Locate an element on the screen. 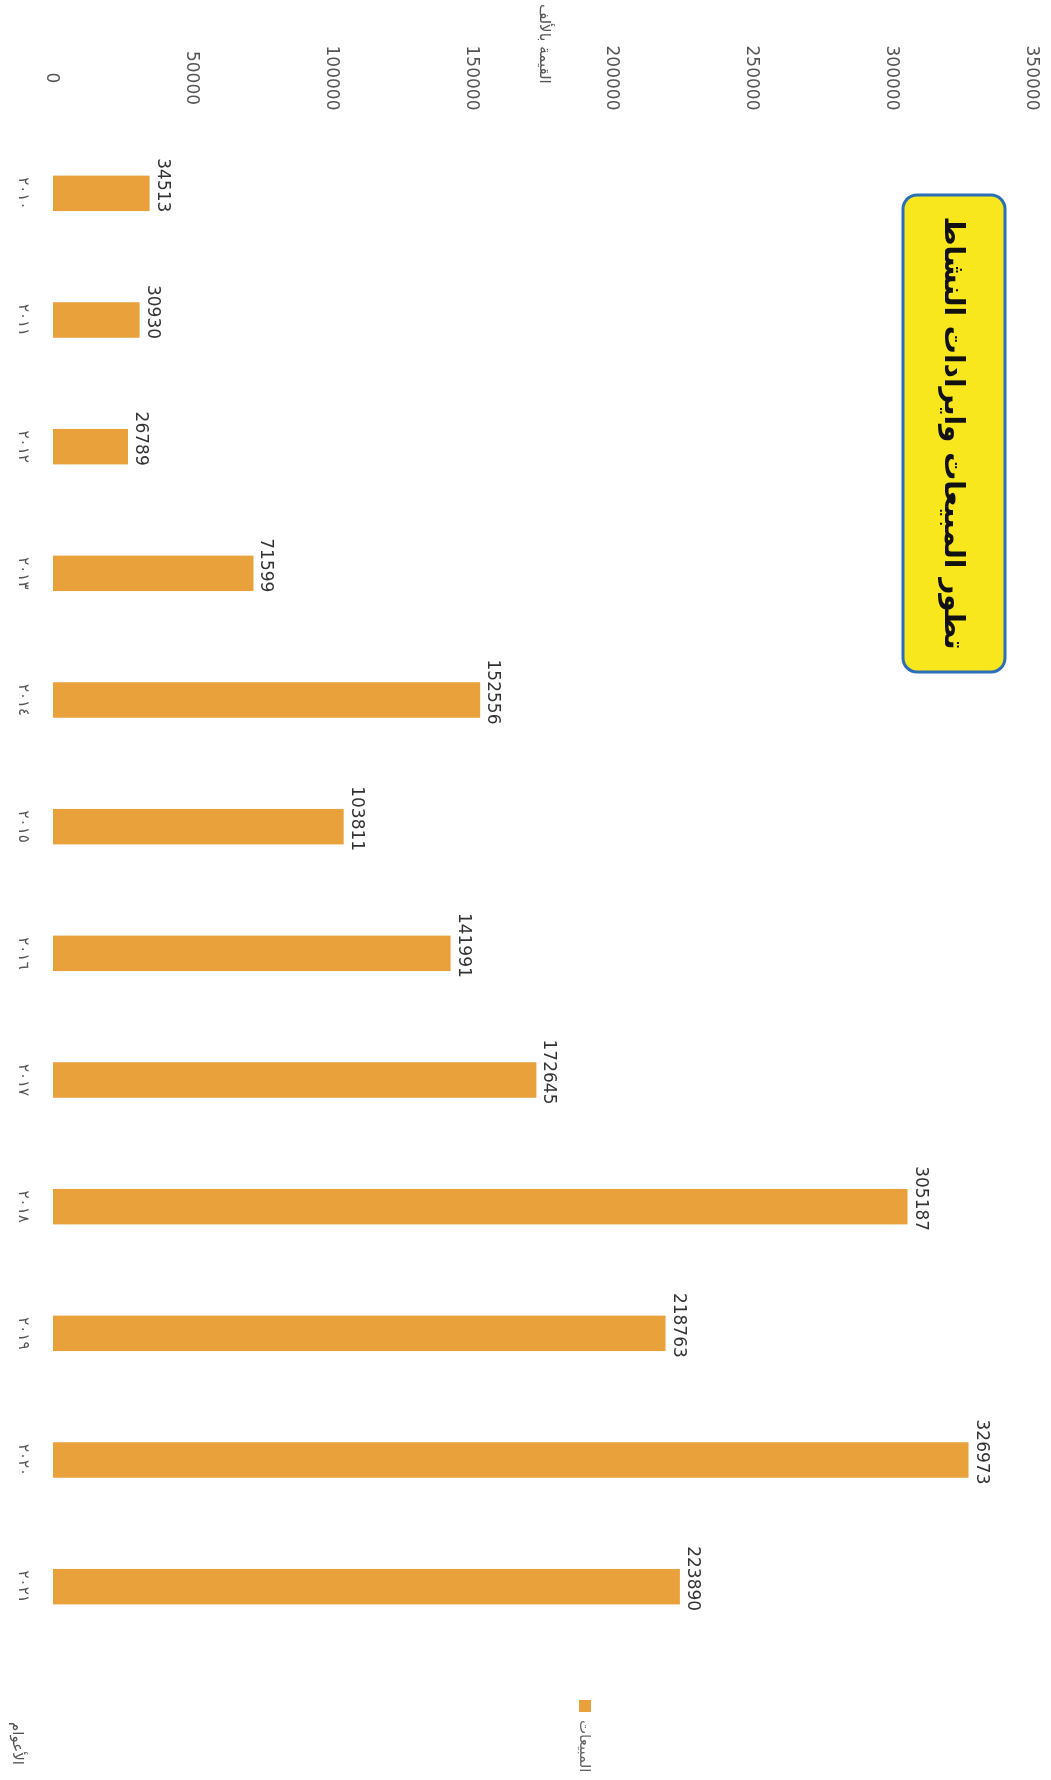 The image size is (1051, 1780). legend-label: المبيعات is located at coordinates (585, 1746).